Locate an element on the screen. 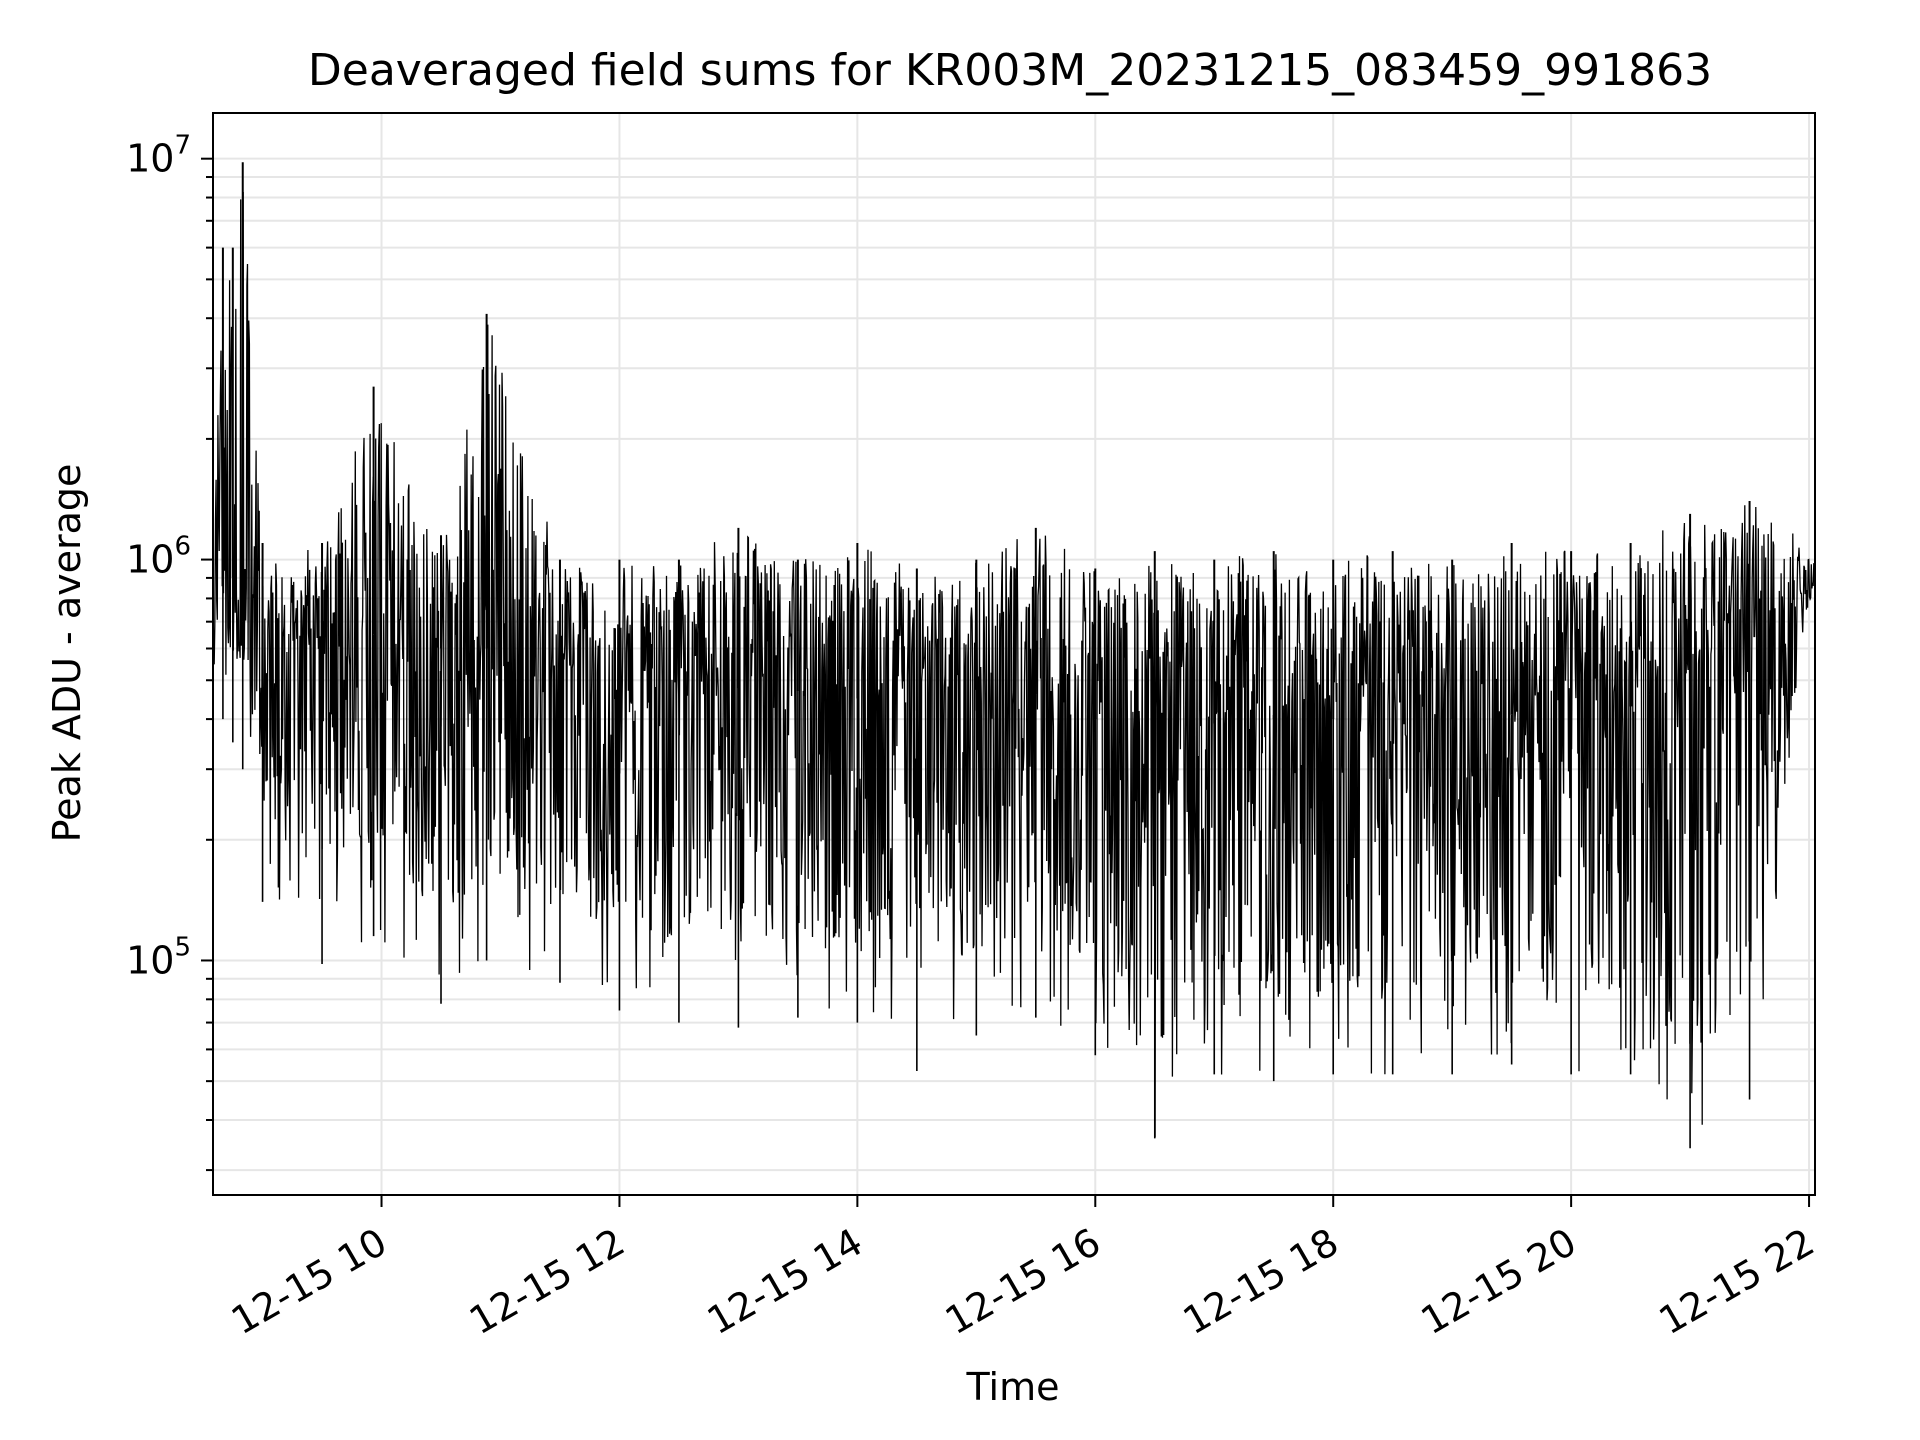  y-tick-label: 10⁵ is located at coordinates (158, 957).